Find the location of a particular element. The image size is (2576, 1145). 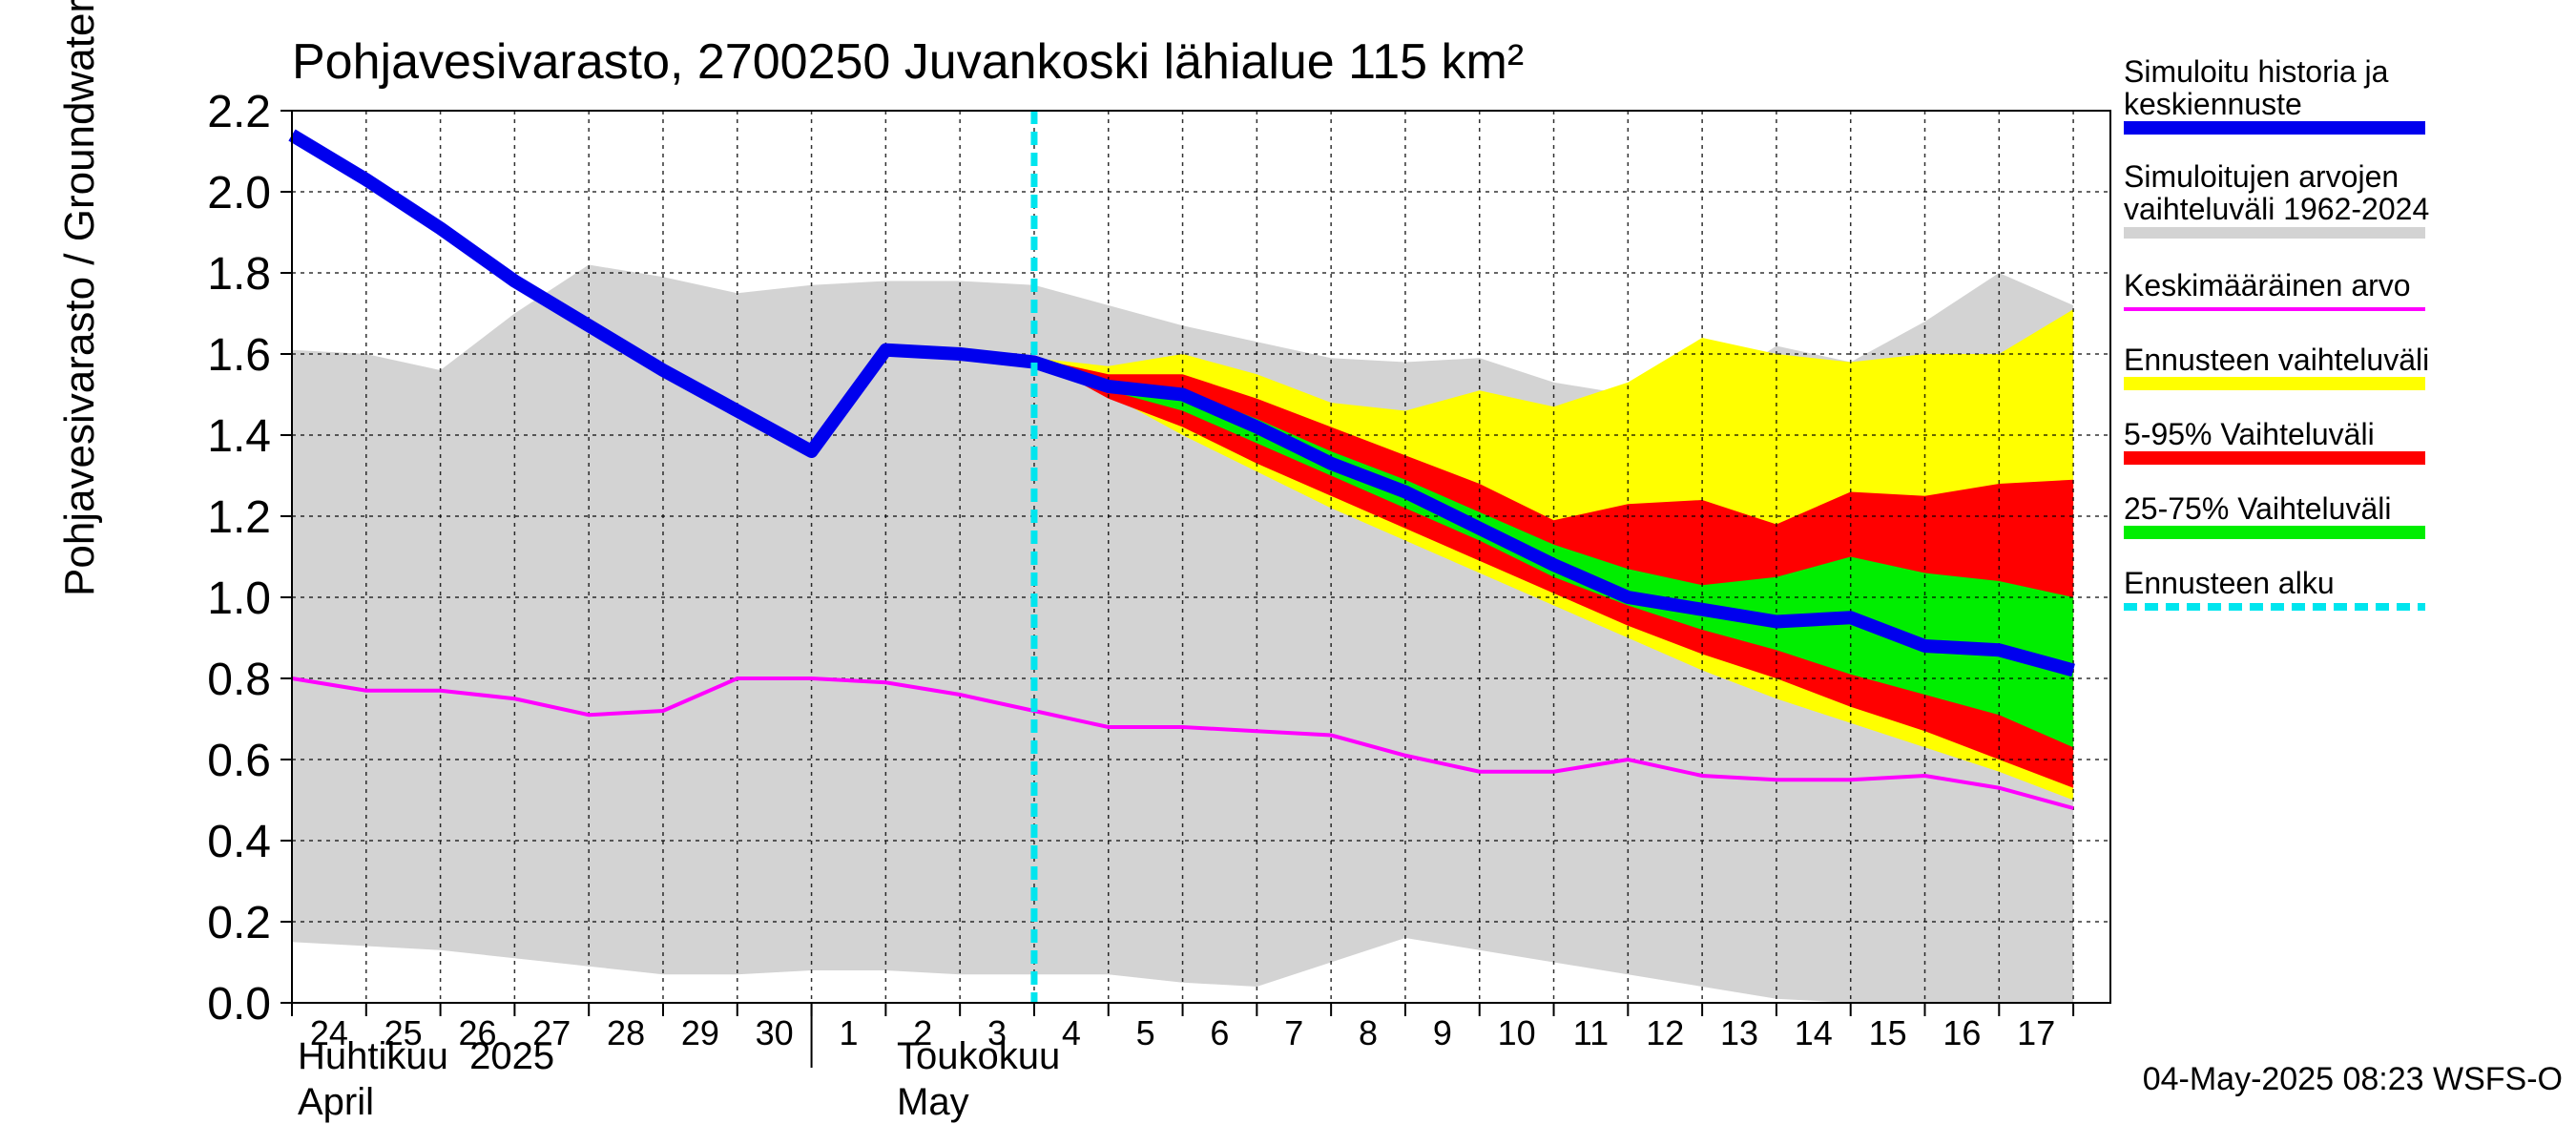

x-tick-label: 11 is located at coordinates (1591, 1032).